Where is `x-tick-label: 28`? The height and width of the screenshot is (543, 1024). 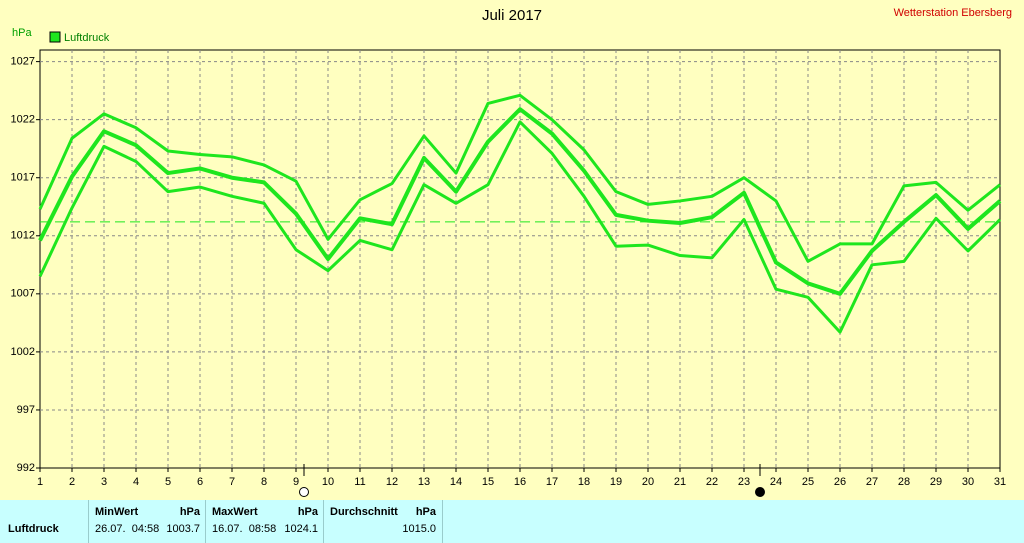
x-tick-label: 28 is located at coordinates (904, 482).